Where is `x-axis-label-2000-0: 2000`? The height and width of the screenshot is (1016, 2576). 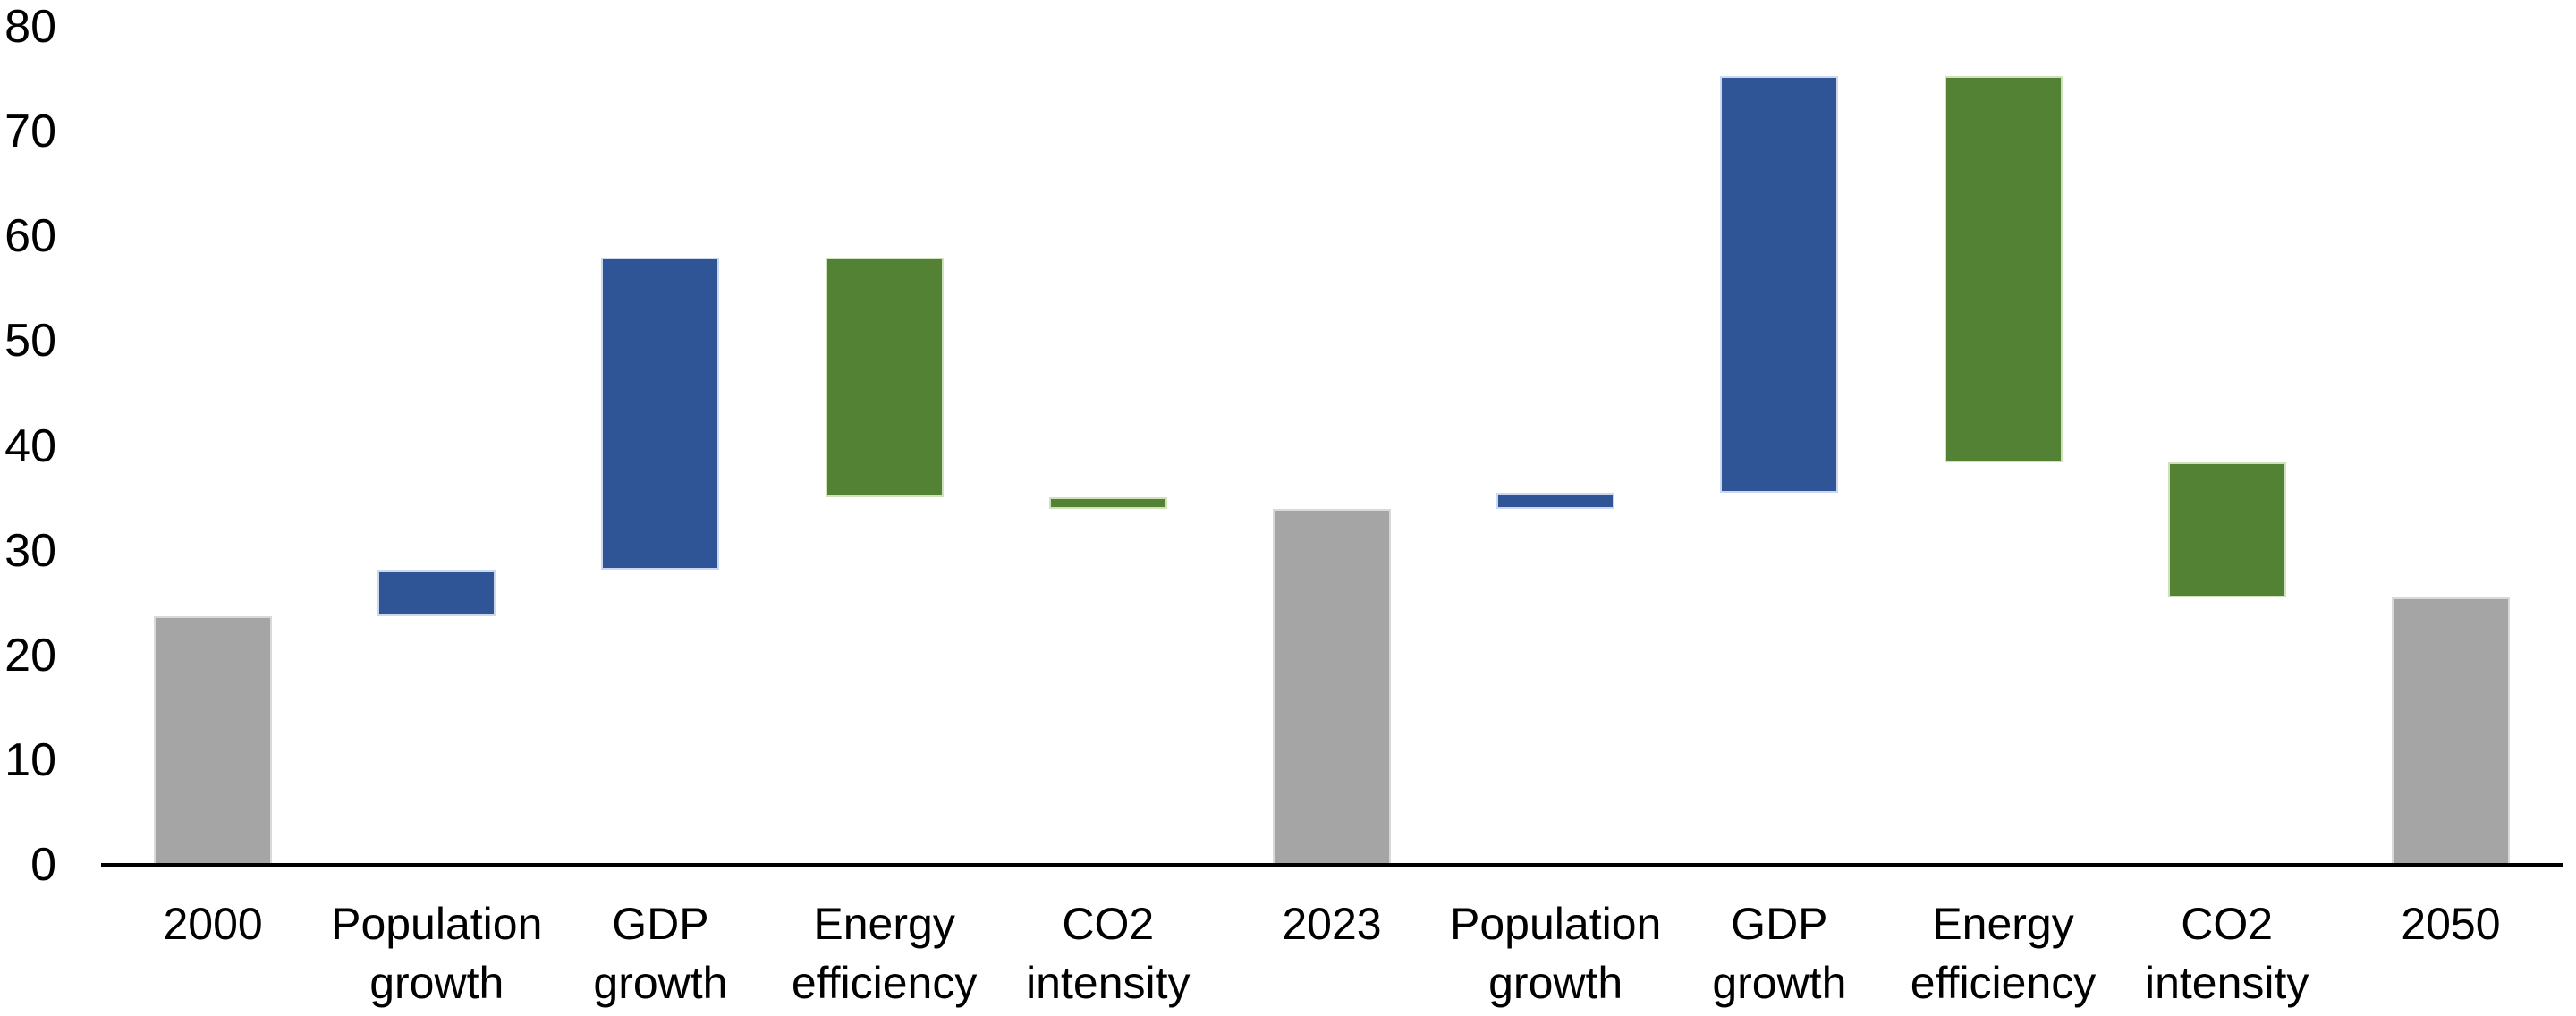 x-axis-label-2000-0: 2000 is located at coordinates (213, 924).